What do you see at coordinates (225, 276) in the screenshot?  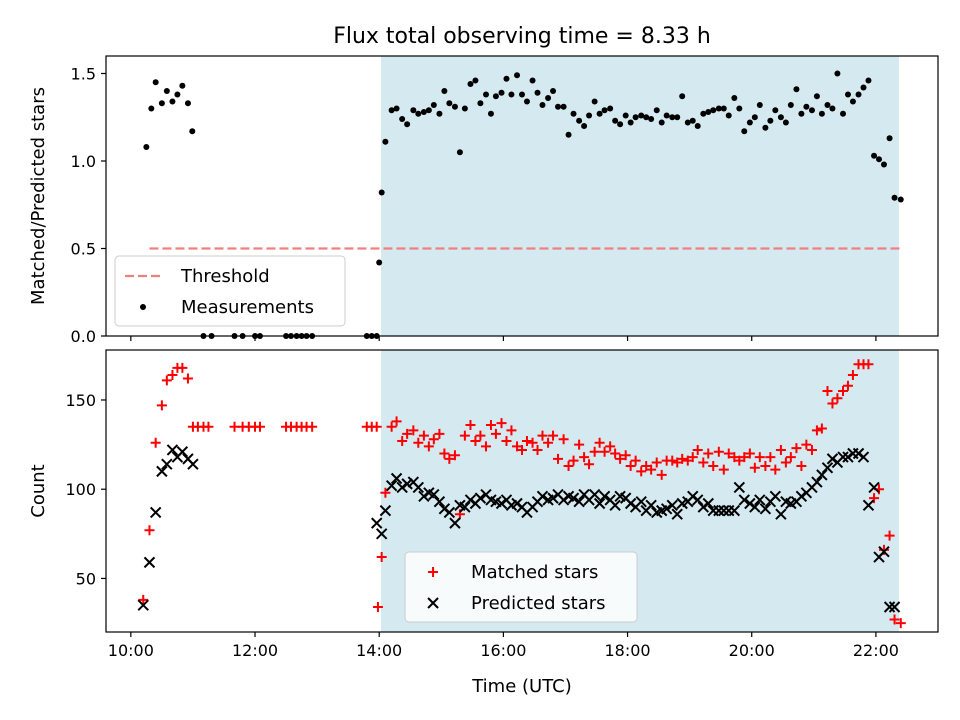 I see `legend-label: Threshold` at bounding box center [225, 276].